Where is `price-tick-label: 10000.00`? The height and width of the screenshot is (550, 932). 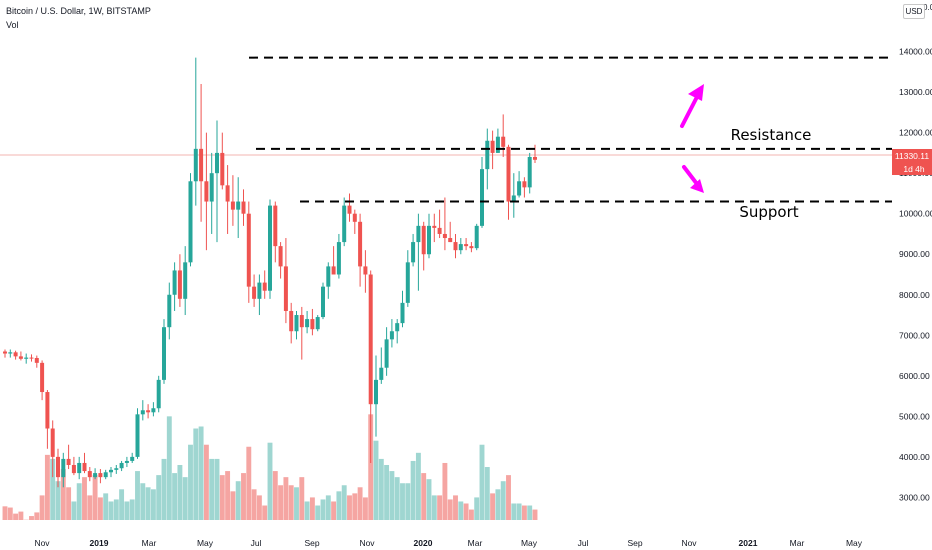
price-tick-label: 10000.00 is located at coordinates (915, 214).